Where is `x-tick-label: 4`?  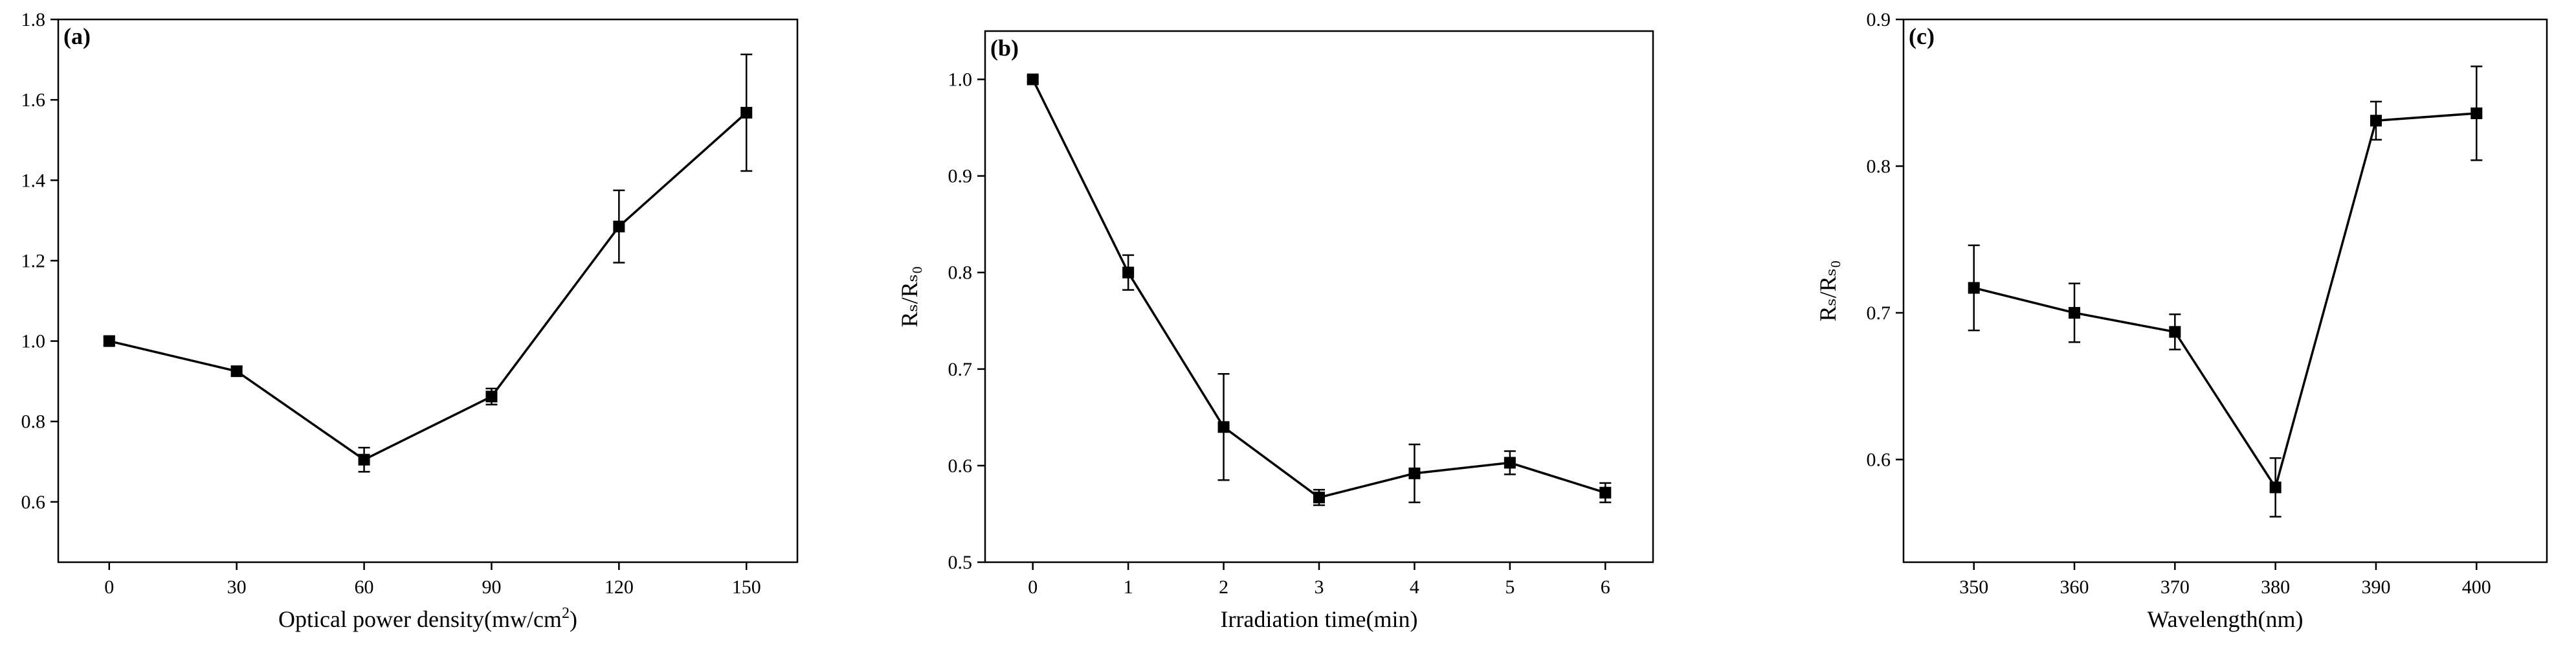
x-tick-label: 4 is located at coordinates (1414, 587).